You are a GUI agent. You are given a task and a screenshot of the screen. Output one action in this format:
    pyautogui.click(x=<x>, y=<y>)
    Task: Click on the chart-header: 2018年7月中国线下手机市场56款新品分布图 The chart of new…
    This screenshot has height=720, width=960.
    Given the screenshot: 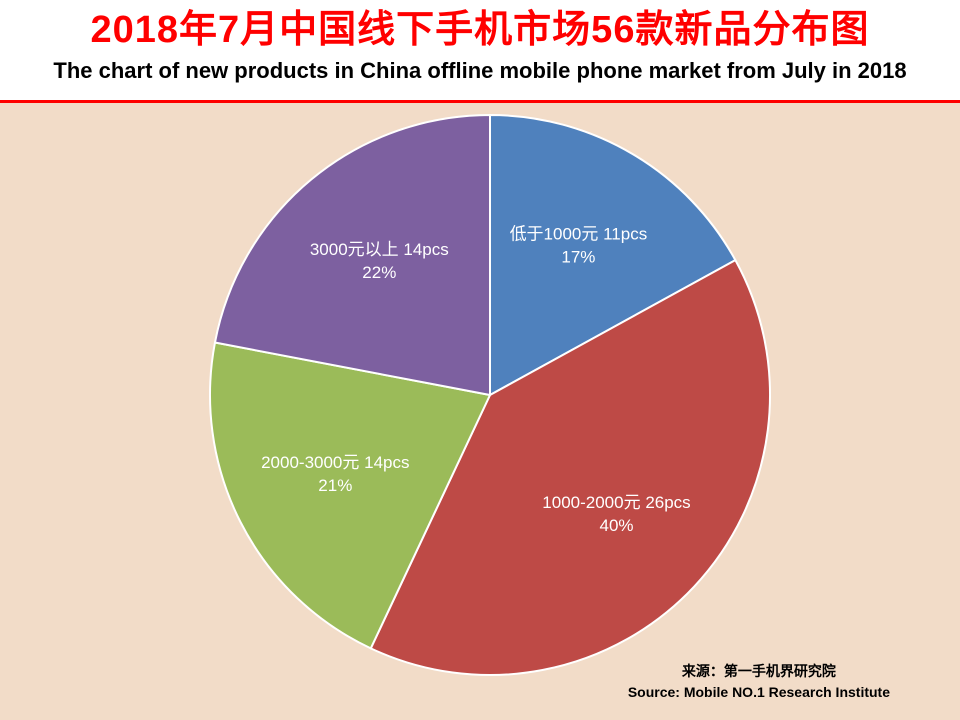 What is the action you would take?
    pyautogui.click(x=480, y=50)
    